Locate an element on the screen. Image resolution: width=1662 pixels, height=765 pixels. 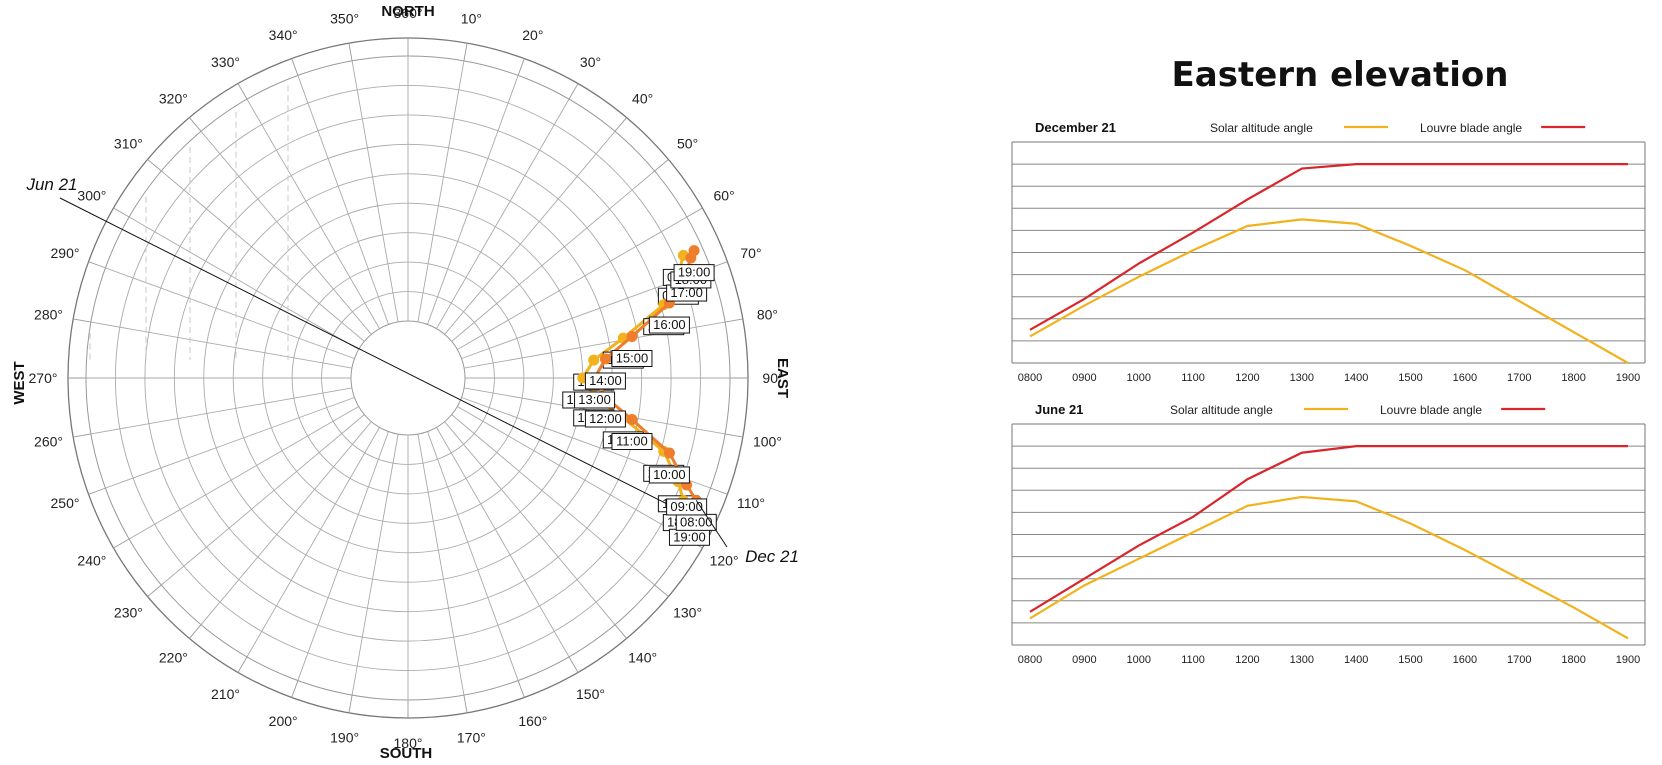
bearing-label-180: 180° is located at coordinates (408, 743).